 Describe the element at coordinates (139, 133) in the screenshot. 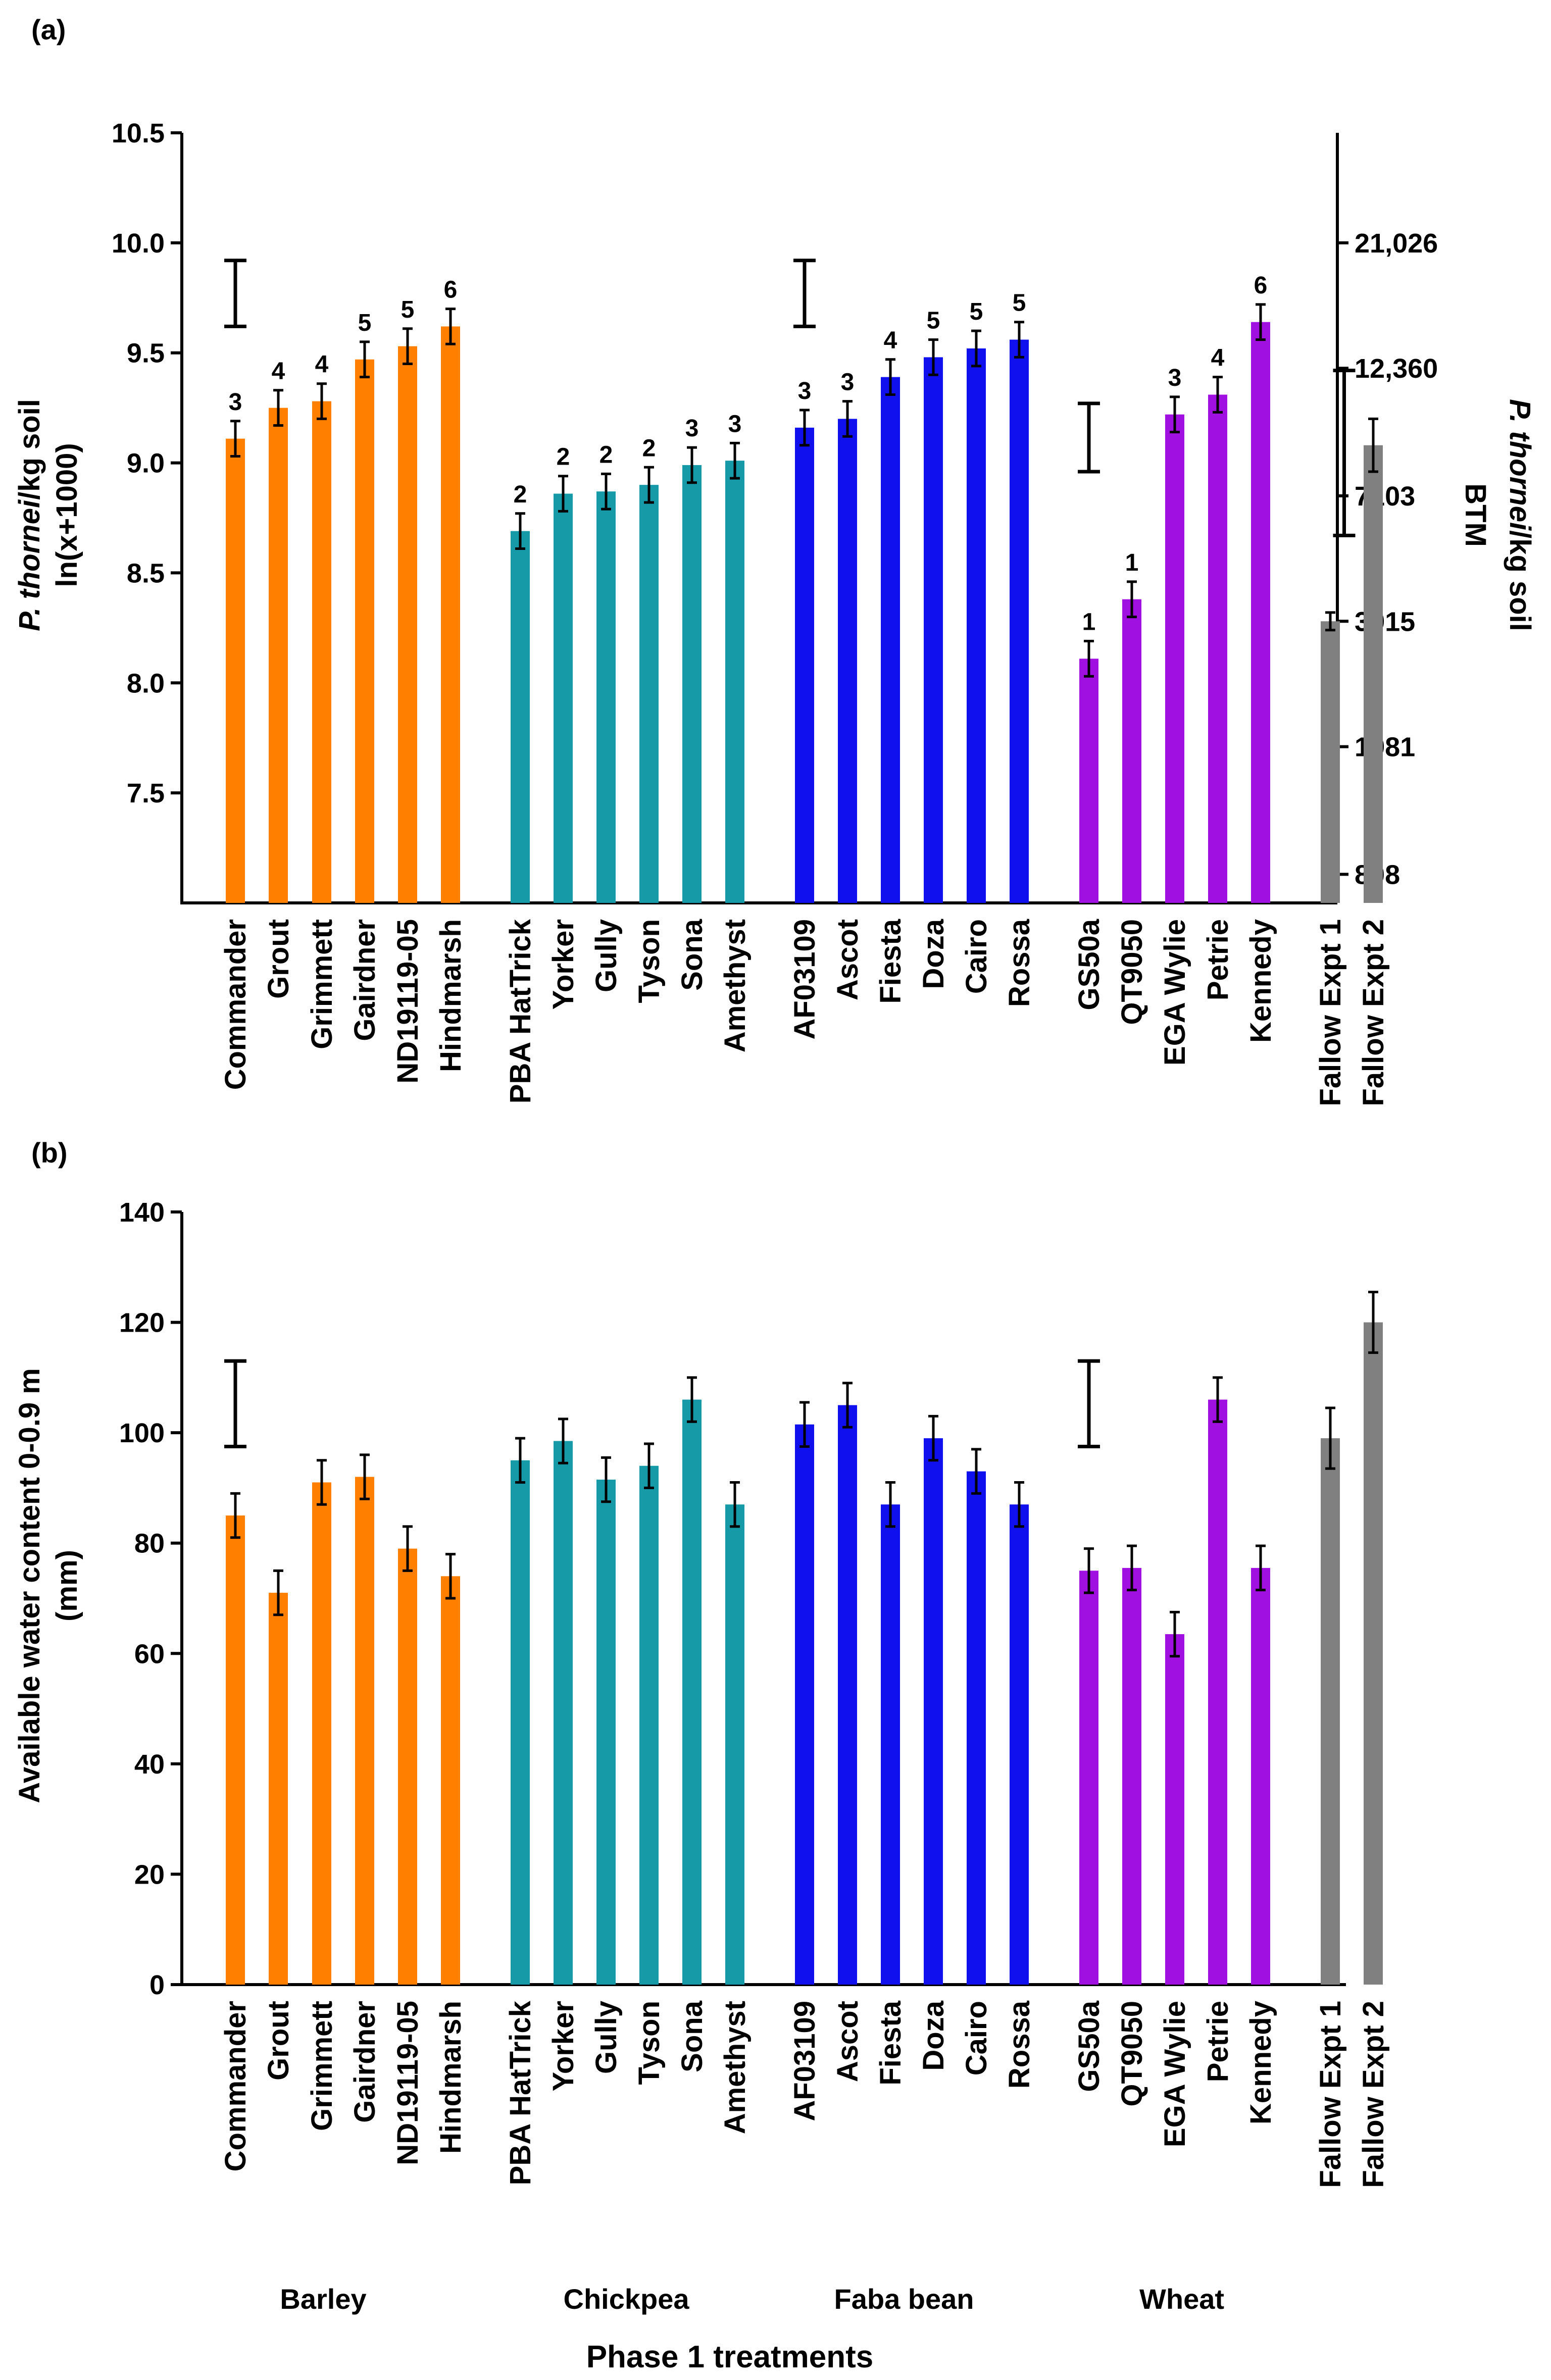

I see `y-tick-label: 10.5` at that location.